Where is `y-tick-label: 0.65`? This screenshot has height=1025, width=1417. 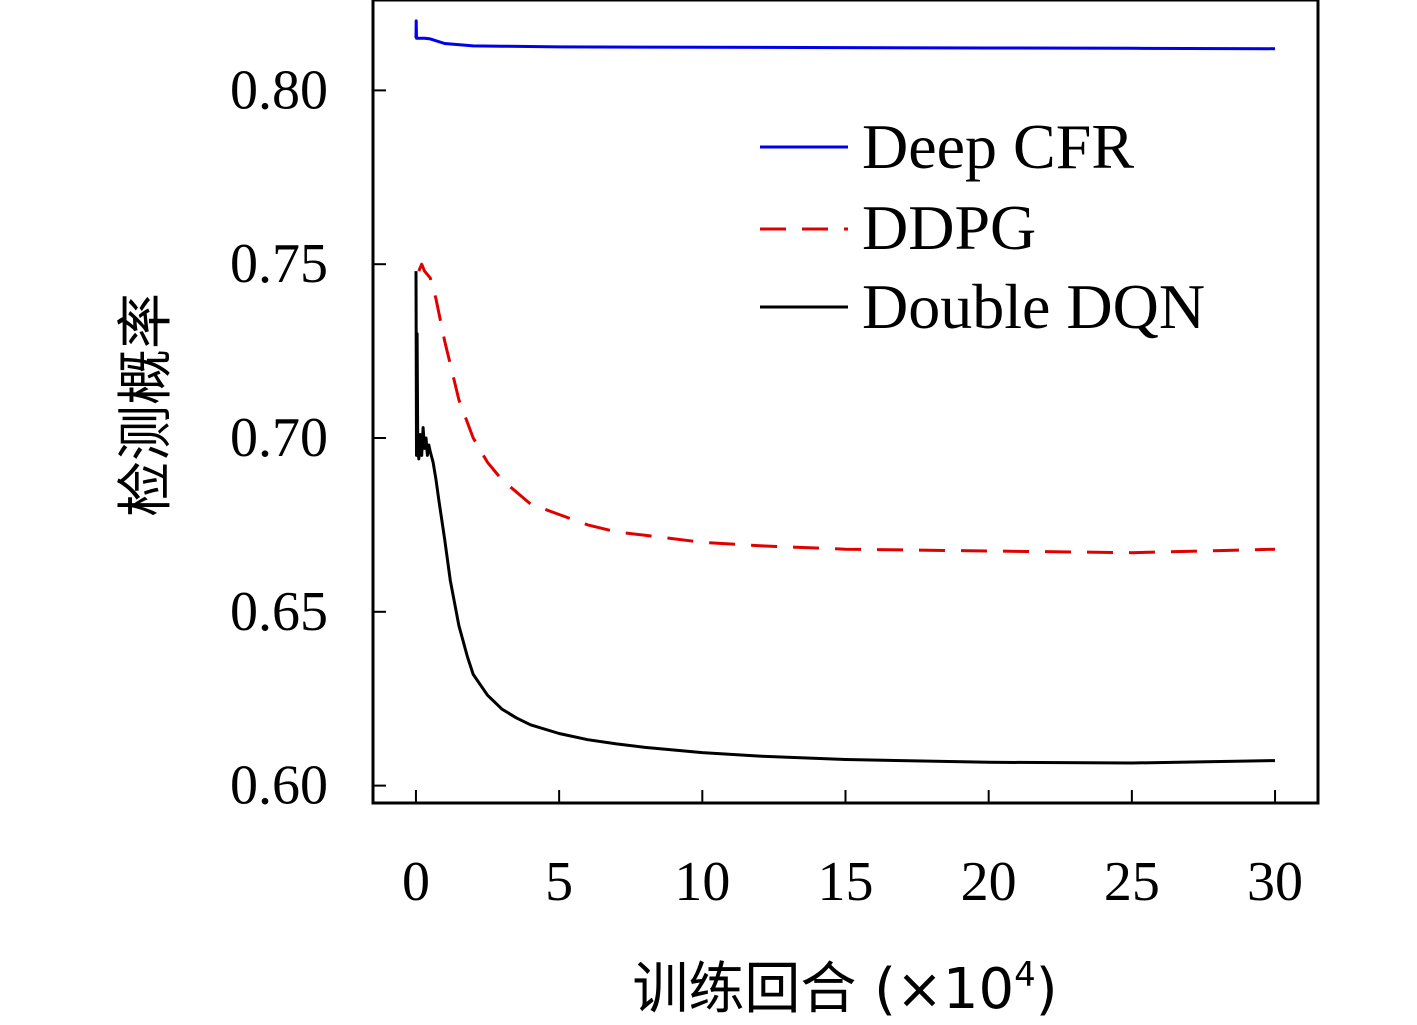
y-tick-label: 0.65 is located at coordinates (279, 612).